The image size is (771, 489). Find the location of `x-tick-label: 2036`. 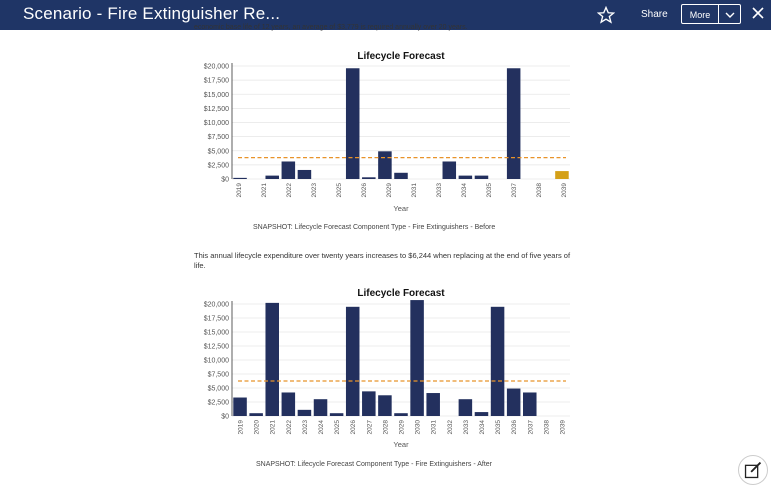

x-tick-label: 2036 is located at coordinates (514, 427).